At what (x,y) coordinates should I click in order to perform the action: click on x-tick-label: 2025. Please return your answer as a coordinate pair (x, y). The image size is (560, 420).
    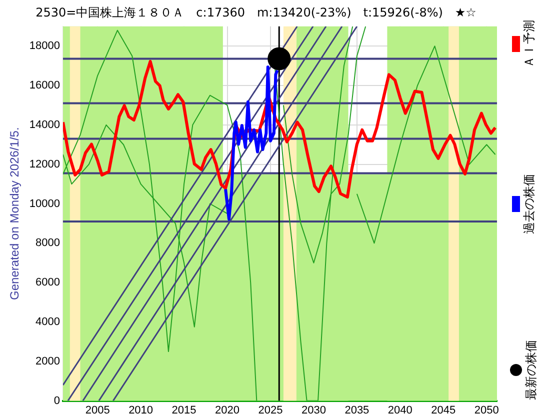
    Looking at the image, I should click on (270, 410).